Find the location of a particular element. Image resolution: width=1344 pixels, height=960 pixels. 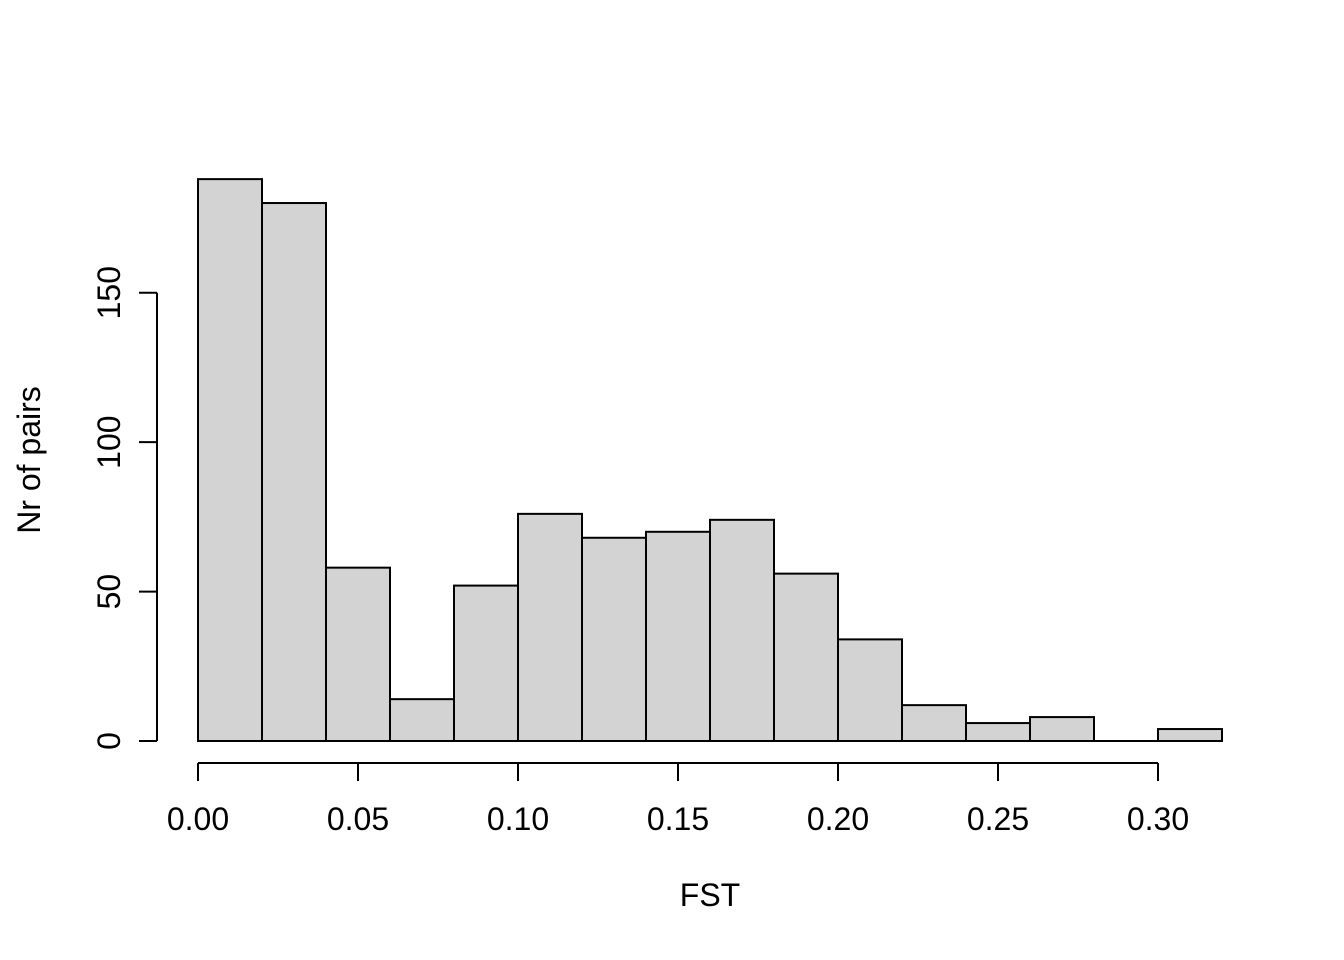

x-tick-label: 0.20 is located at coordinates (838, 819).